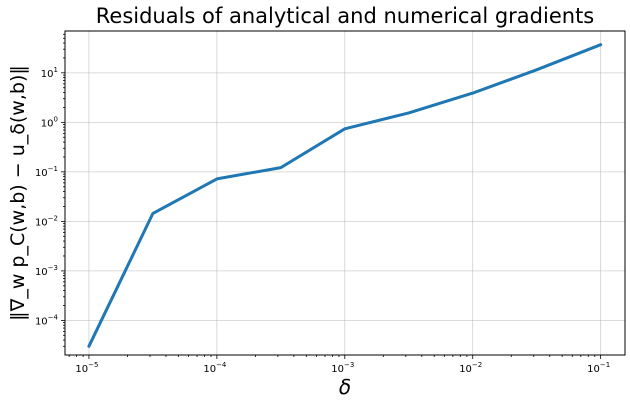 This screenshot has height=405, width=630. Describe the element at coordinates (477, 365) in the screenshot. I see `x-tick-exponent: −2` at that location.